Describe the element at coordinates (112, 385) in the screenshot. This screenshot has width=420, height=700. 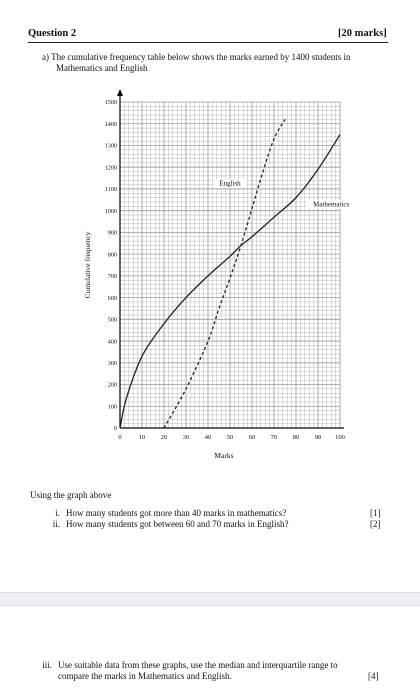
I see `y-tick-label: 200` at that location.